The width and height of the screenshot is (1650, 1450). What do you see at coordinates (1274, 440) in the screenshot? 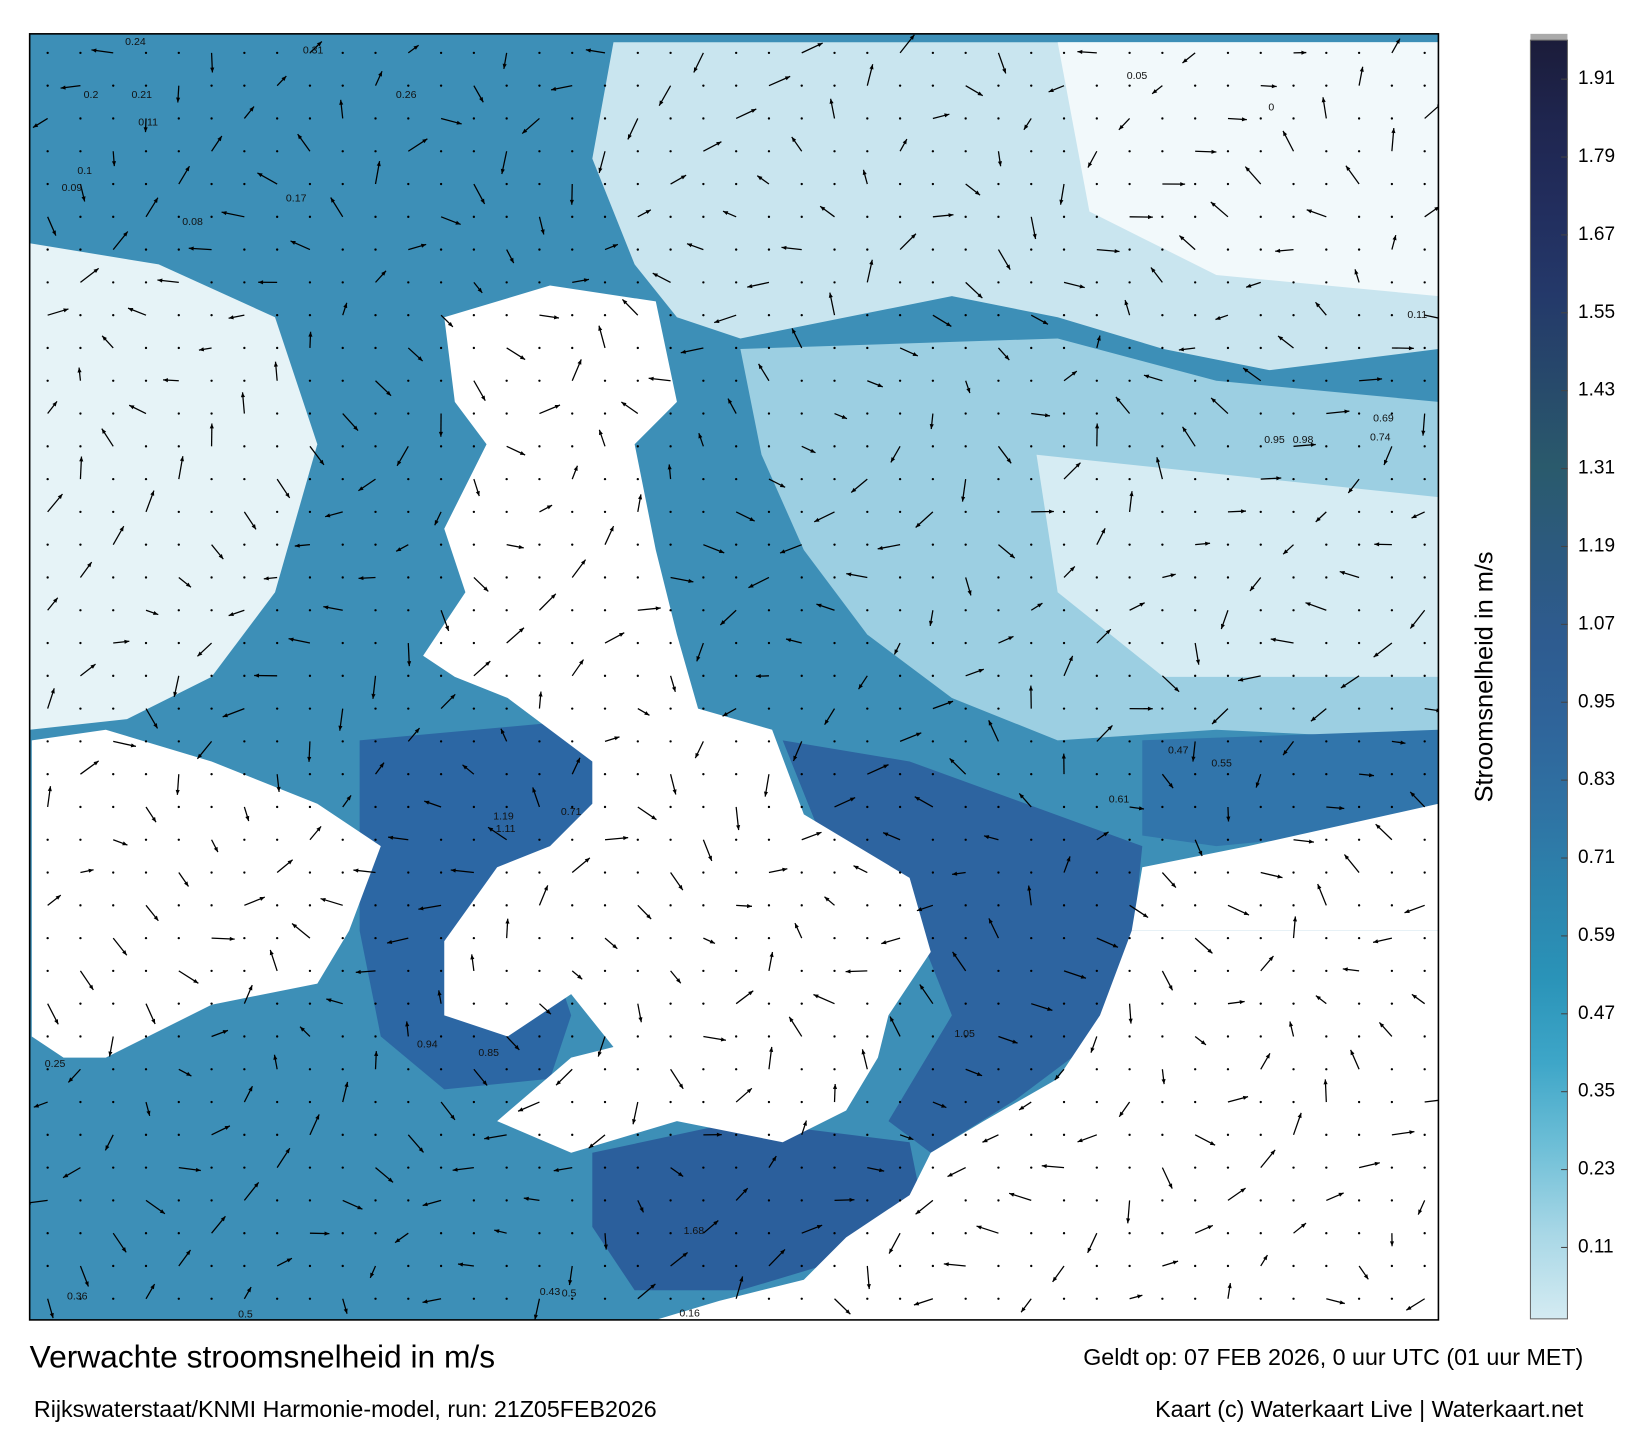
I see `current-value: 0.95` at bounding box center [1274, 440].